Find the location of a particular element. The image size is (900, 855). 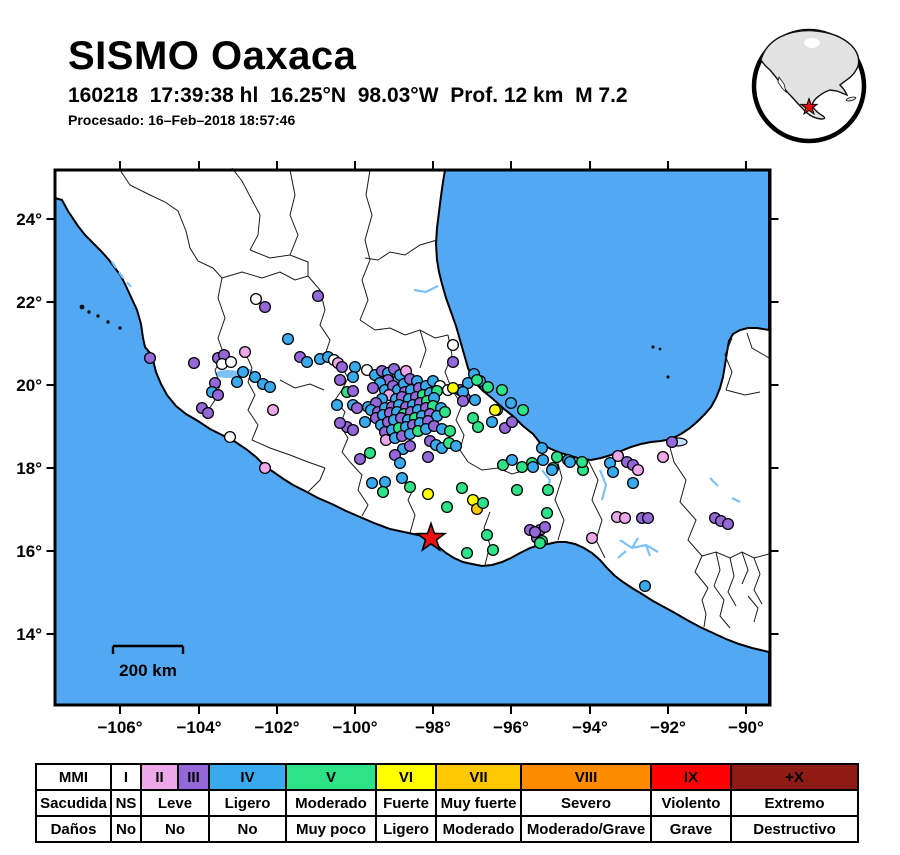

axis-tick-label: −94° is located at coordinates (590, 727).